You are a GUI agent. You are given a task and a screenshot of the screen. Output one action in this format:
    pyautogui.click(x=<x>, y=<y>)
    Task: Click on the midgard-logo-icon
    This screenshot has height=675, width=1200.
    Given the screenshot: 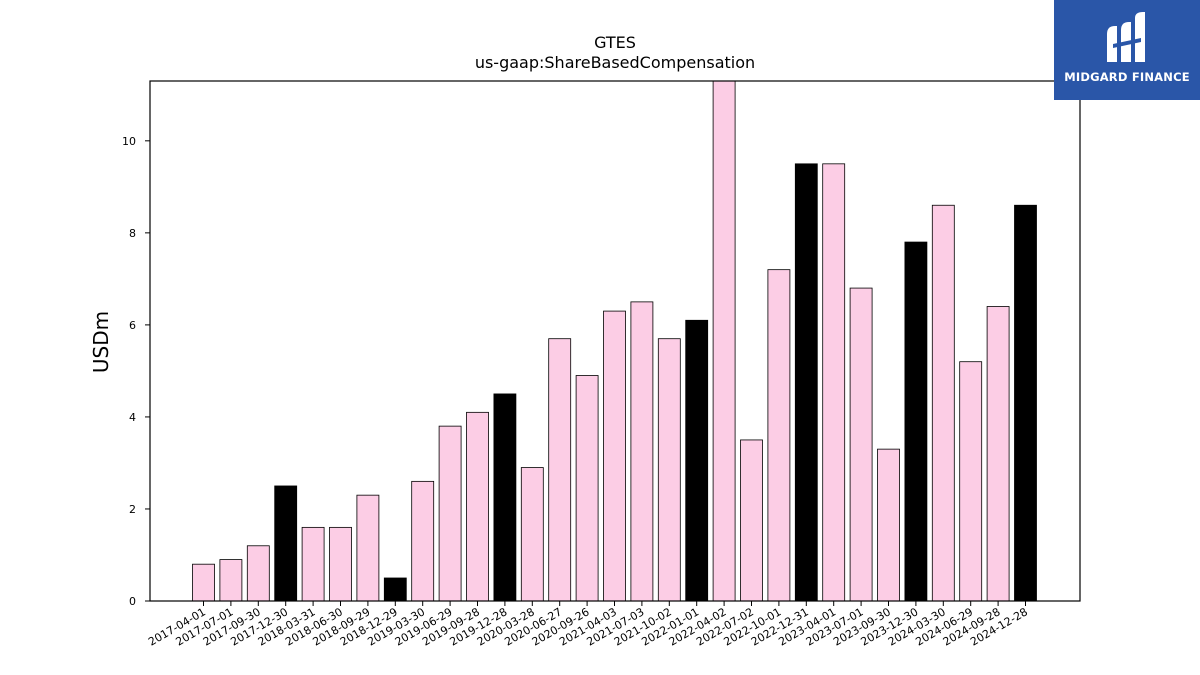 What is the action you would take?
    pyautogui.click(x=1126, y=37)
    